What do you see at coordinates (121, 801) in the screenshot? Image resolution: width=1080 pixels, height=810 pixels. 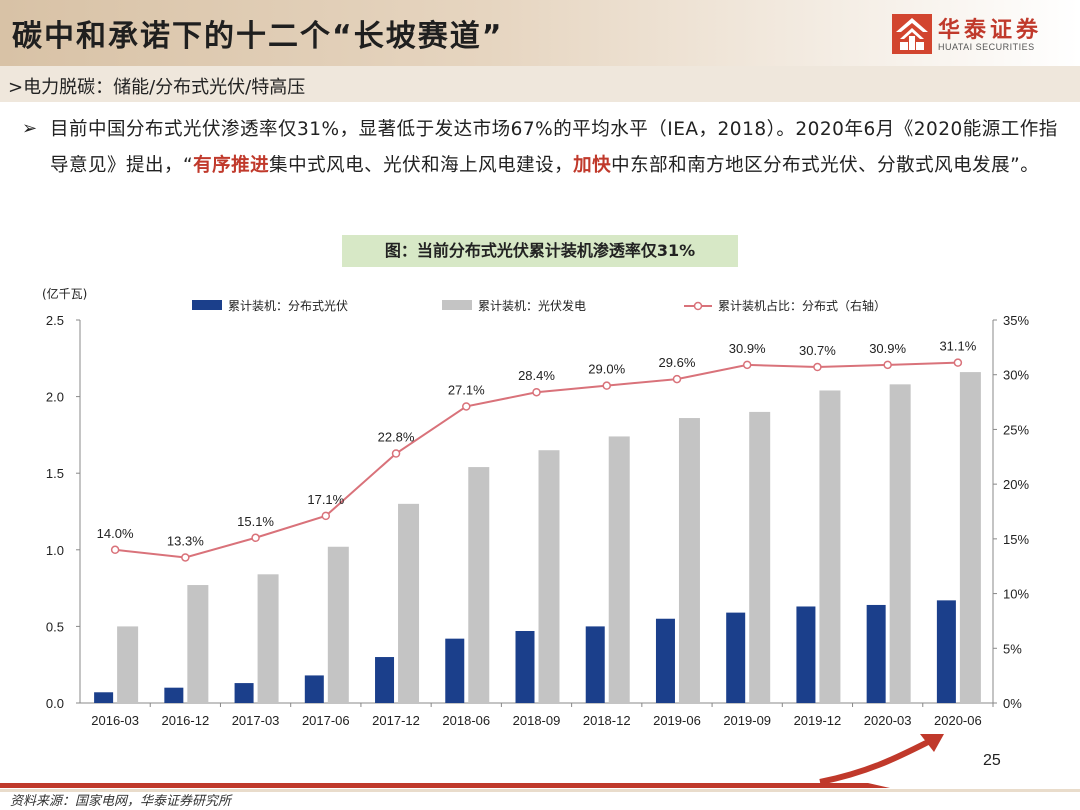 I see `source-note: 资料来源：国家电网，华泰证券研究所` at bounding box center [121, 801].